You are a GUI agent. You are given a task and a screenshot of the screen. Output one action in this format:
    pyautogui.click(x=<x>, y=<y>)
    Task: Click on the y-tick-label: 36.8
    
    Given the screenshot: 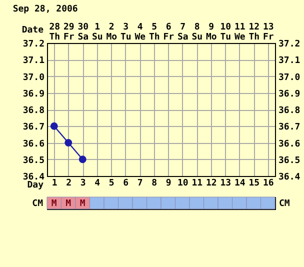 What is the action you would take?
    pyautogui.click(x=33, y=111)
    